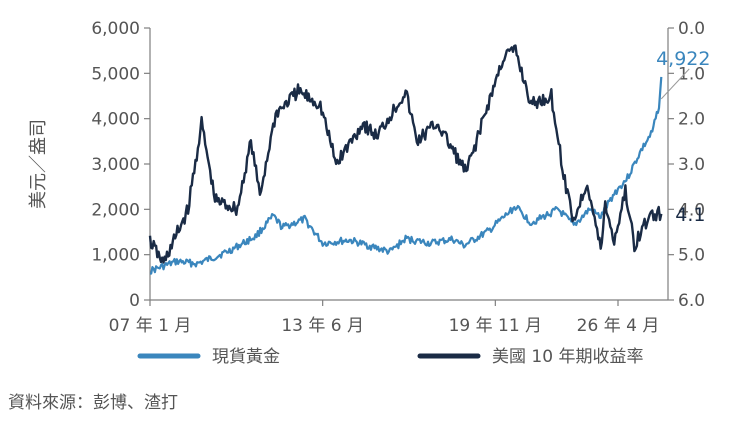 The width and height of the screenshot is (738, 430). I want to click on y-left-tick-label: 5,000, so click(115, 74).